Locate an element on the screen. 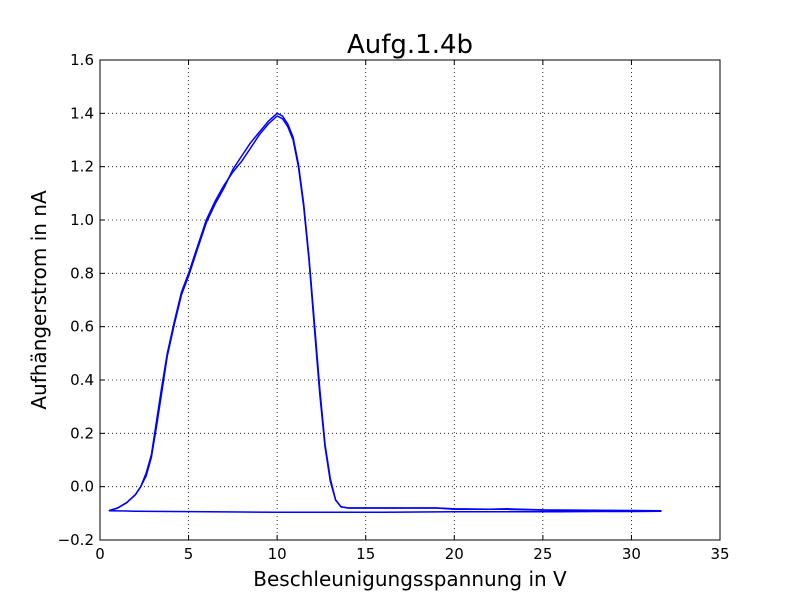 This screenshot has width=800, height=600. y-tick-label: 0.4 is located at coordinates (82, 380).